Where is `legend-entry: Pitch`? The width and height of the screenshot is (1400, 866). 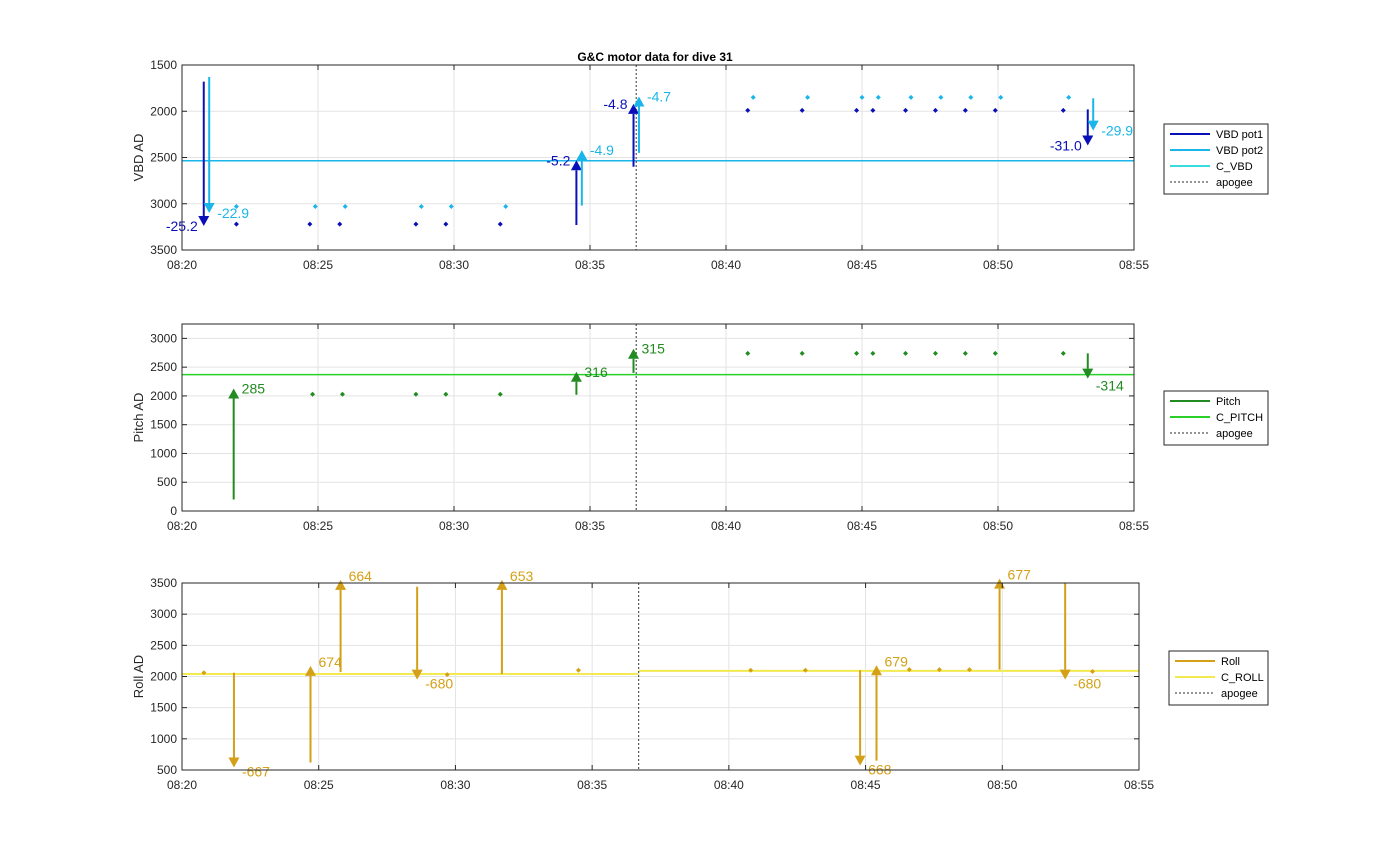 legend-entry: Pitch is located at coordinates (1228, 402).